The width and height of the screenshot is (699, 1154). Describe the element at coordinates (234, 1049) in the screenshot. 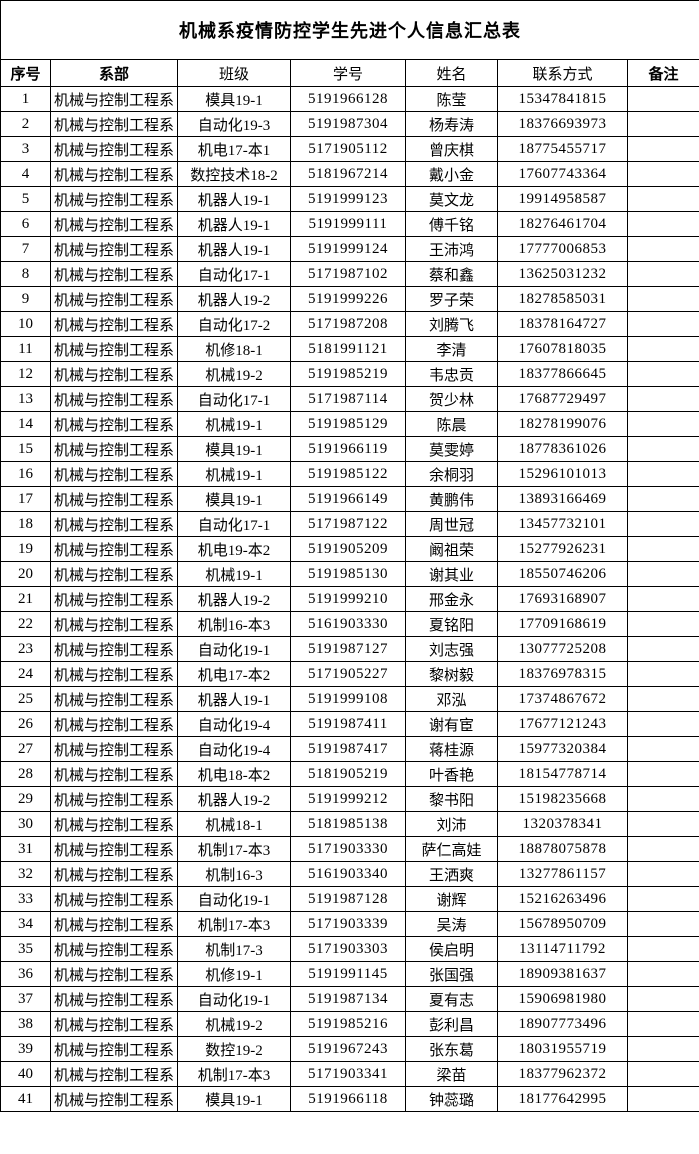

I see `cell-class: 数控19-2` at that location.